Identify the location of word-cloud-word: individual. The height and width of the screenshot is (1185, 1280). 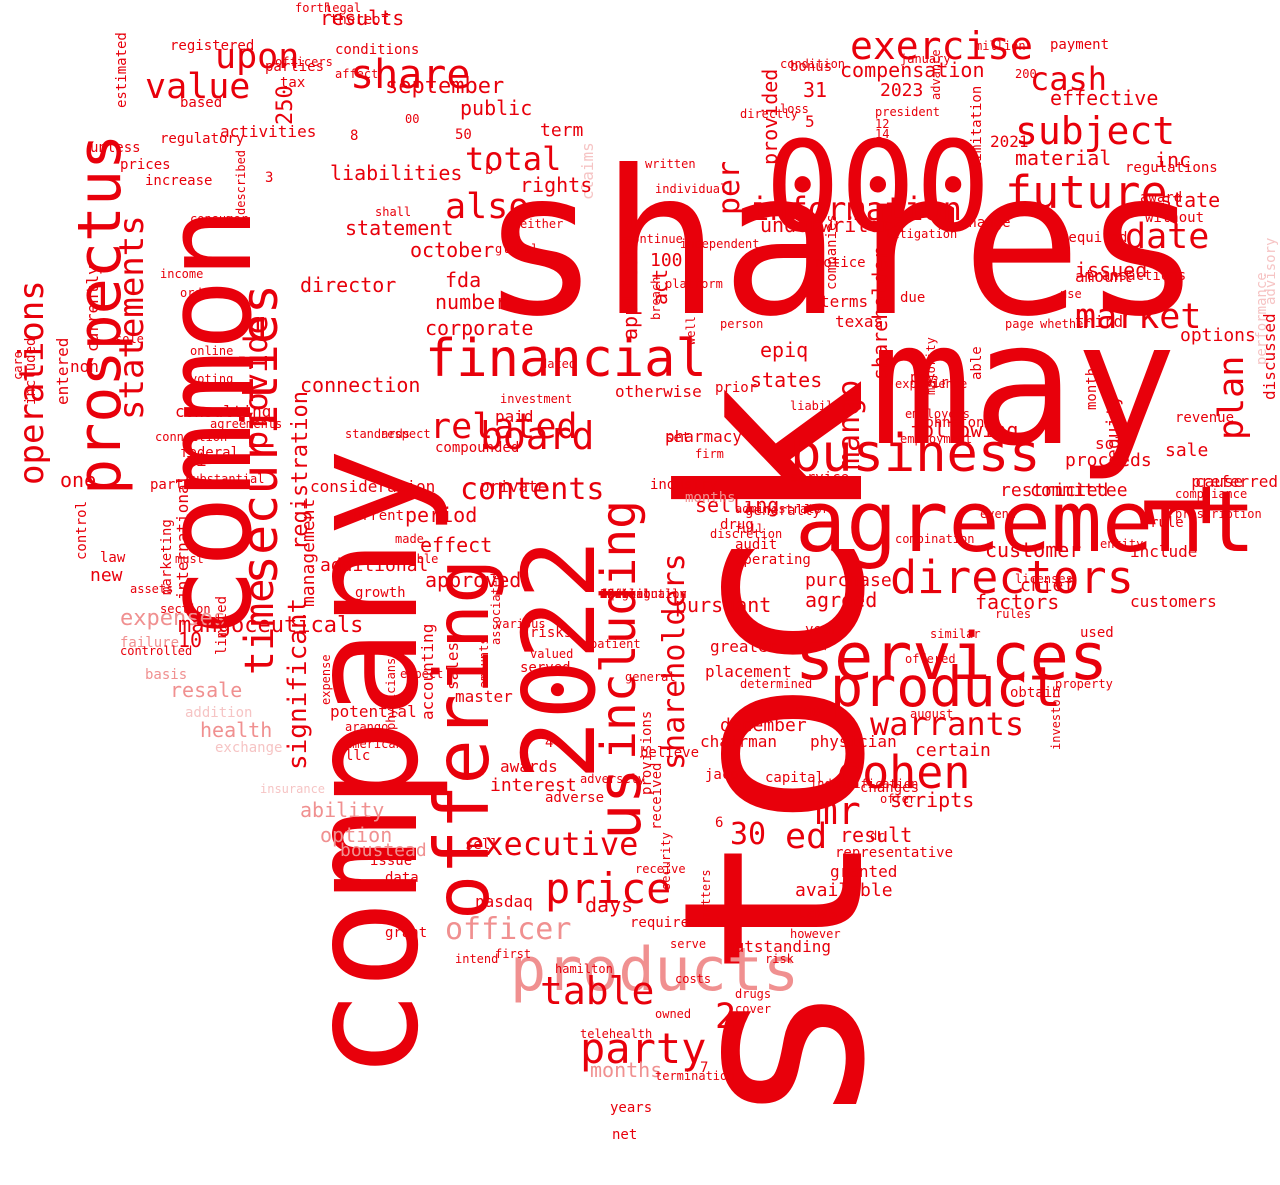
(691, 189).